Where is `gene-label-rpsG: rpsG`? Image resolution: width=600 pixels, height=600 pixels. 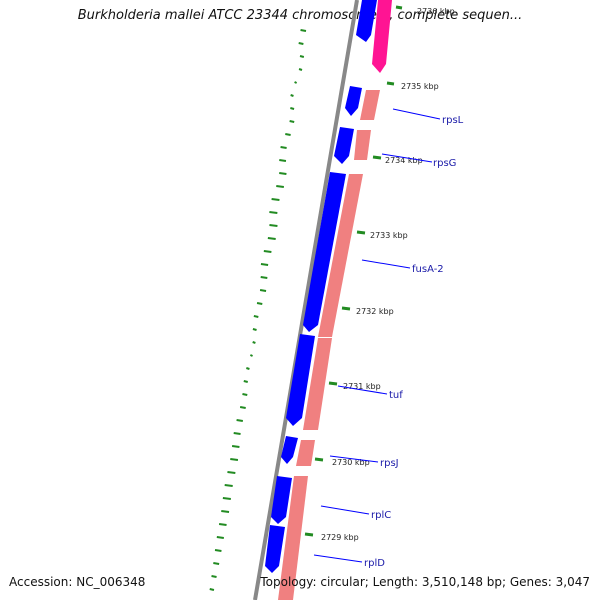 gene-label-rpsG: rpsG is located at coordinates (444, 163).